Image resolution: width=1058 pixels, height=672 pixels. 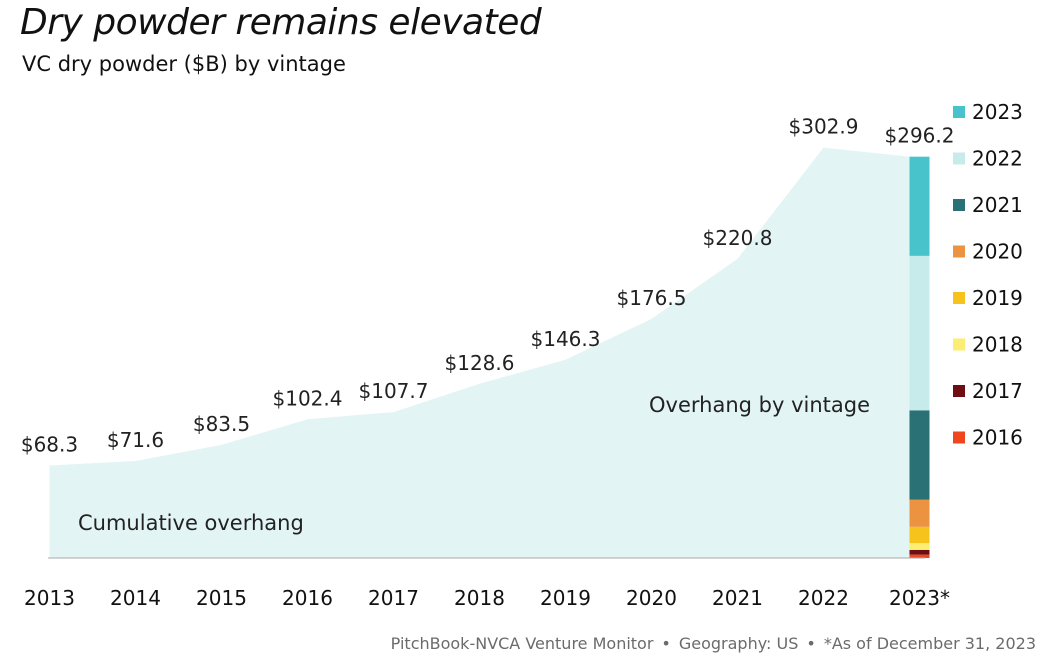 I want to click on legend-label-2018: 2018, so click(x=997, y=345).